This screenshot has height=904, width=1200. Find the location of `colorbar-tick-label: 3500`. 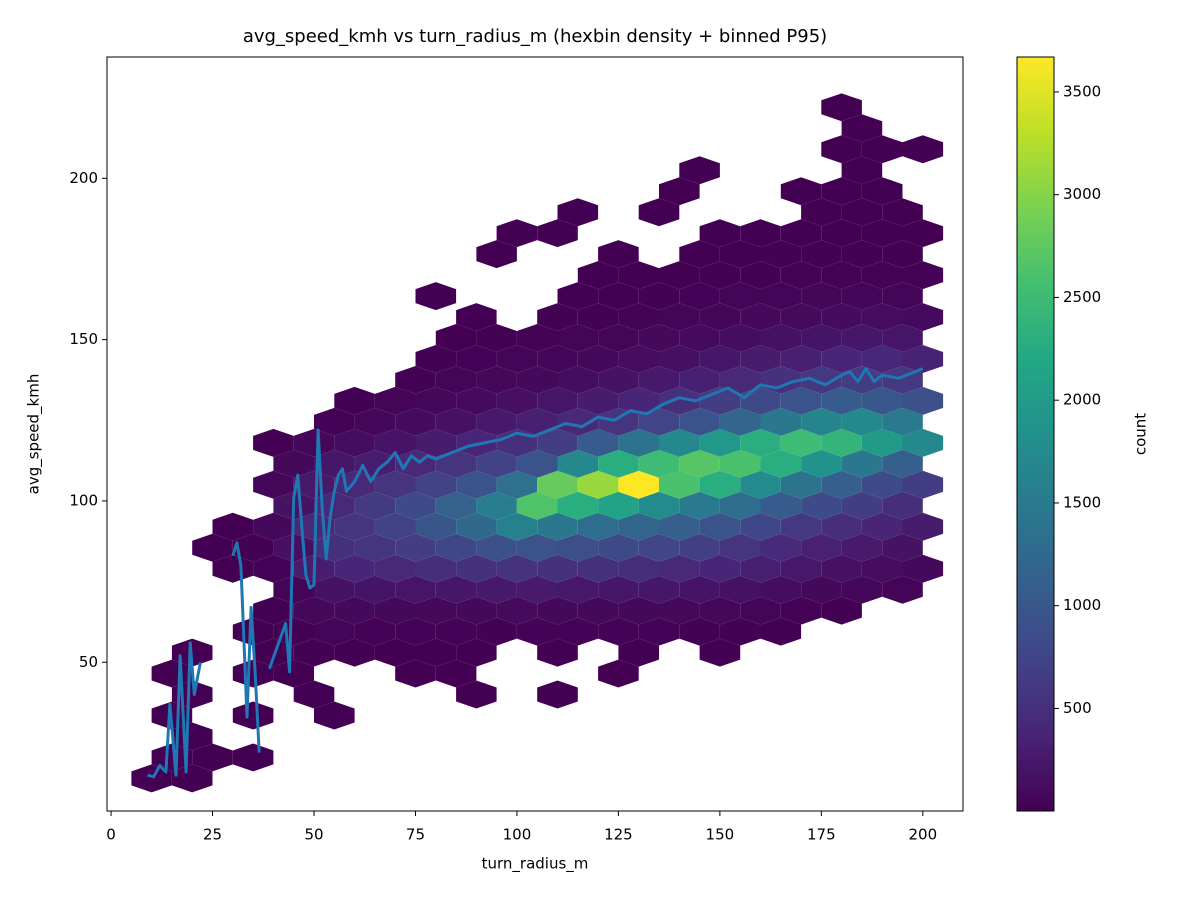

colorbar-tick-label: 3500 is located at coordinates (1082, 91).